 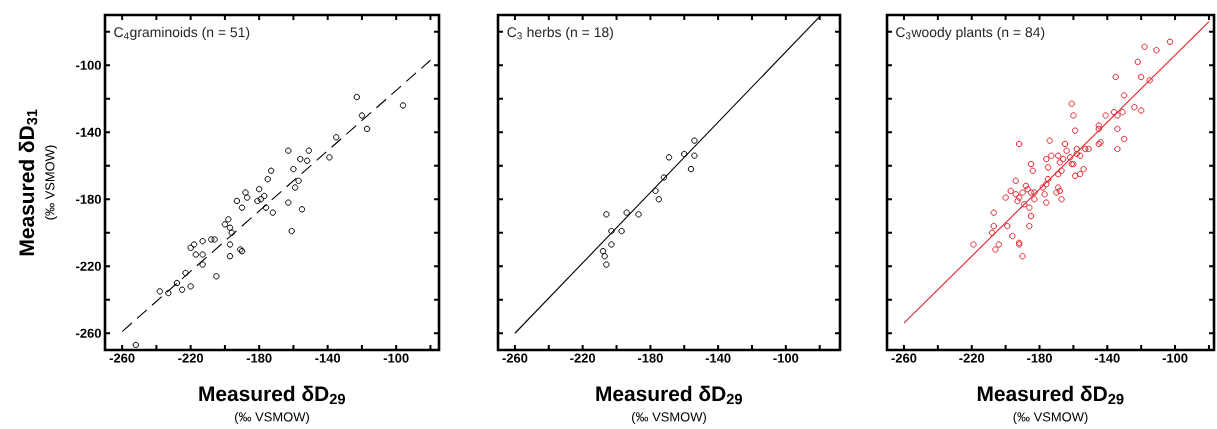 What do you see at coordinates (28, 182) in the screenshot?
I see `y-axis-title: Measured δD$_{31}$` at bounding box center [28, 182].